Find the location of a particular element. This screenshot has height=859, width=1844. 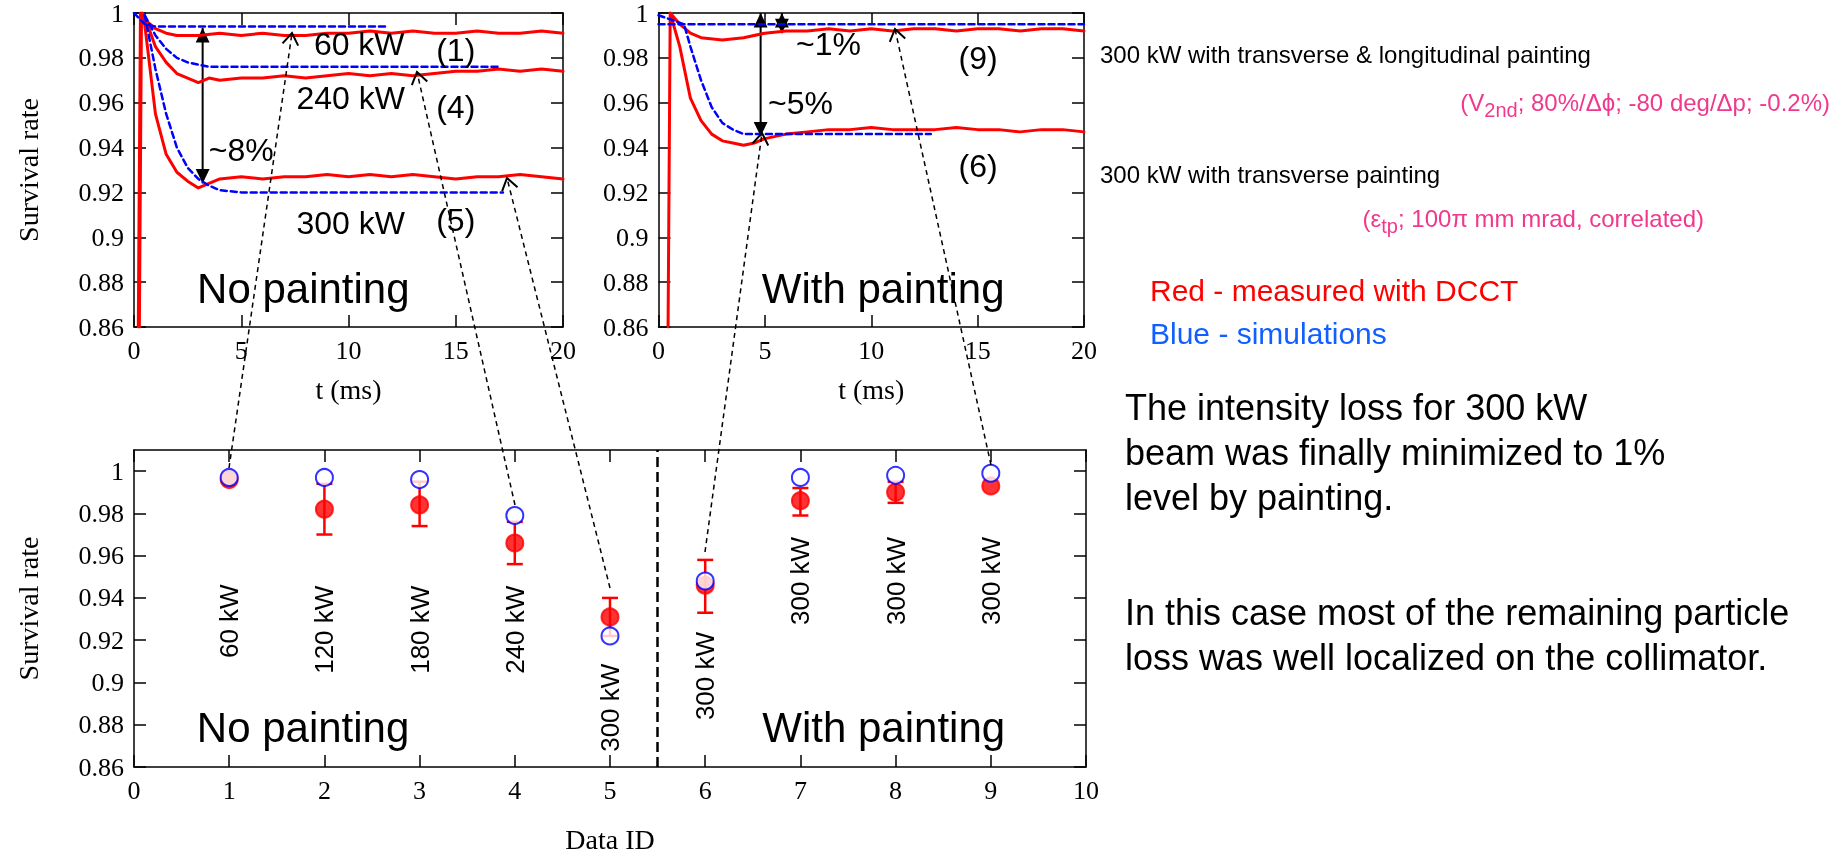

text: (V$_{2nd}$; 80%/Δϕ; -80 deg/Δp; -0.2%) is located at coordinates (1645, 105).